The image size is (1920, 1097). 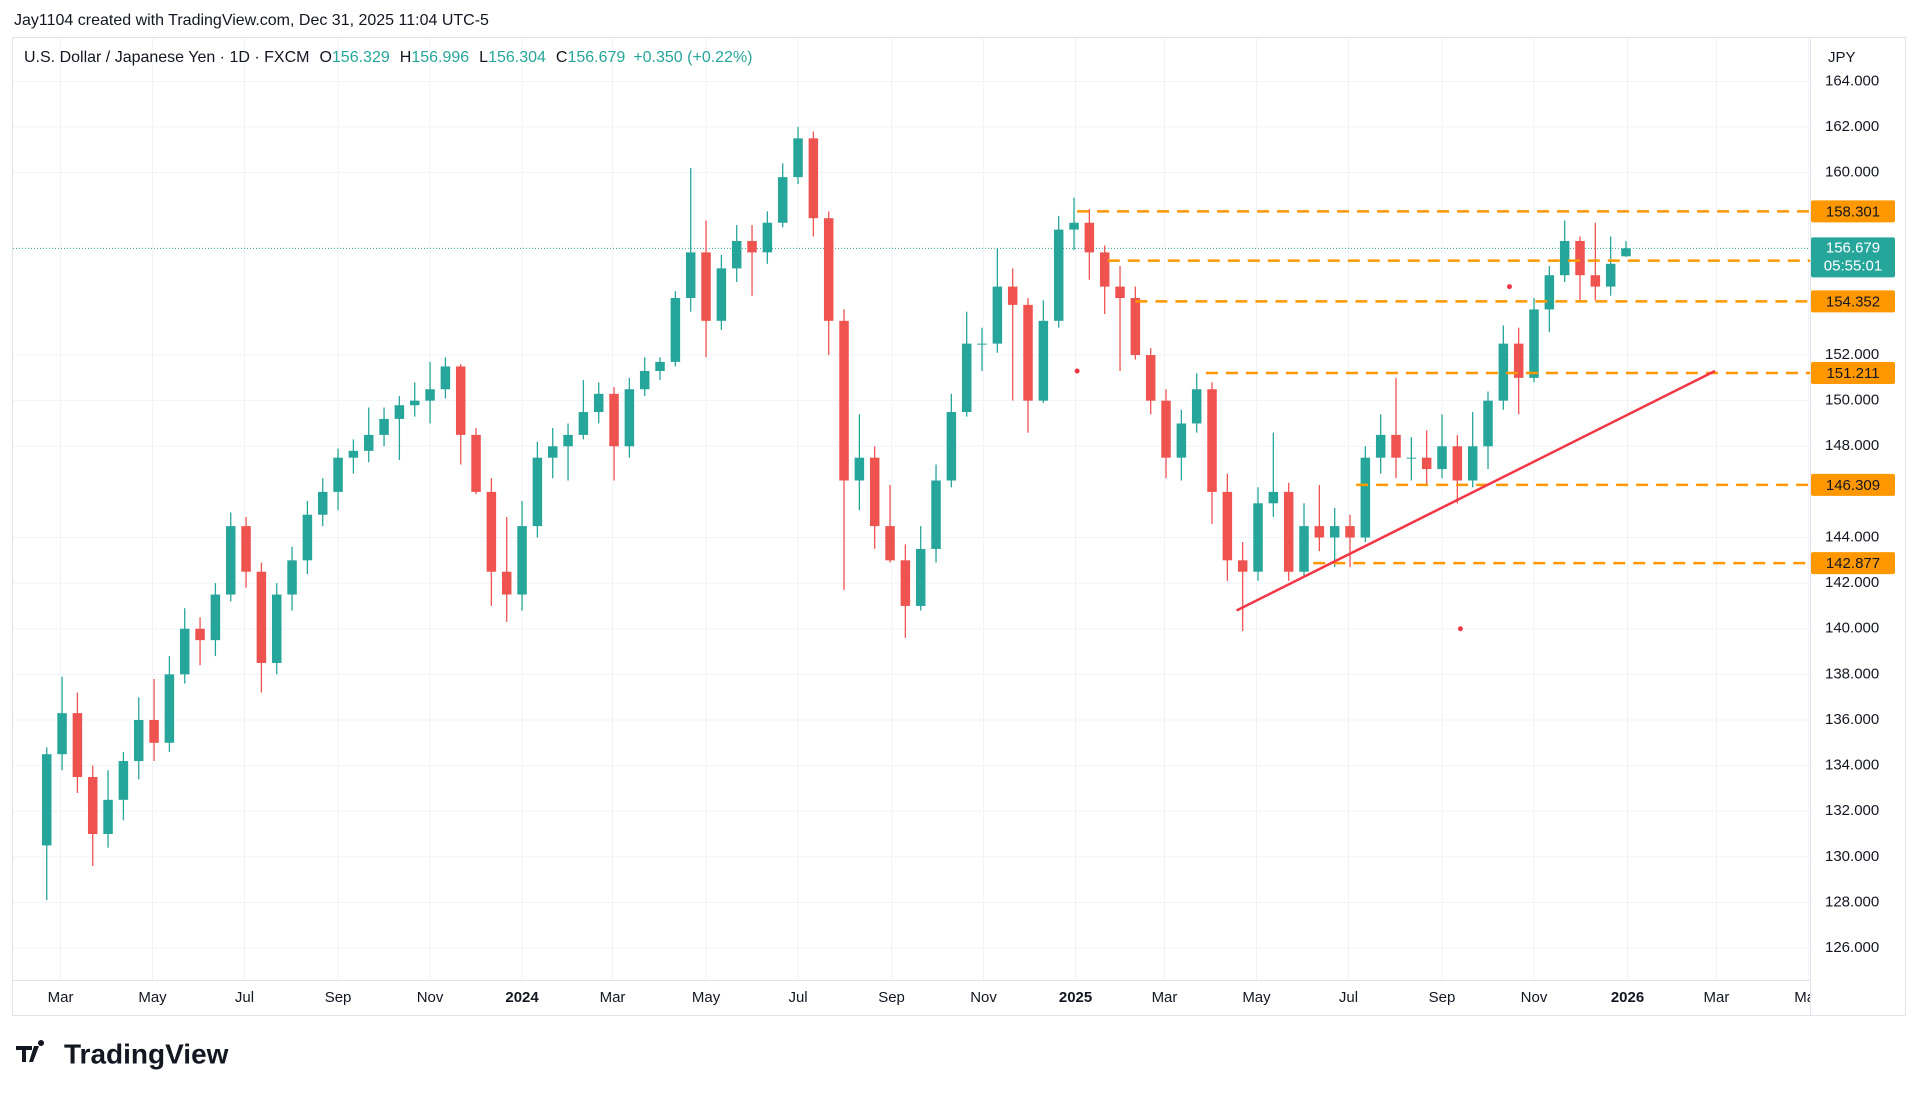 What do you see at coordinates (1627, 997) in the screenshot?
I see `x-tick-label: 2026` at bounding box center [1627, 997].